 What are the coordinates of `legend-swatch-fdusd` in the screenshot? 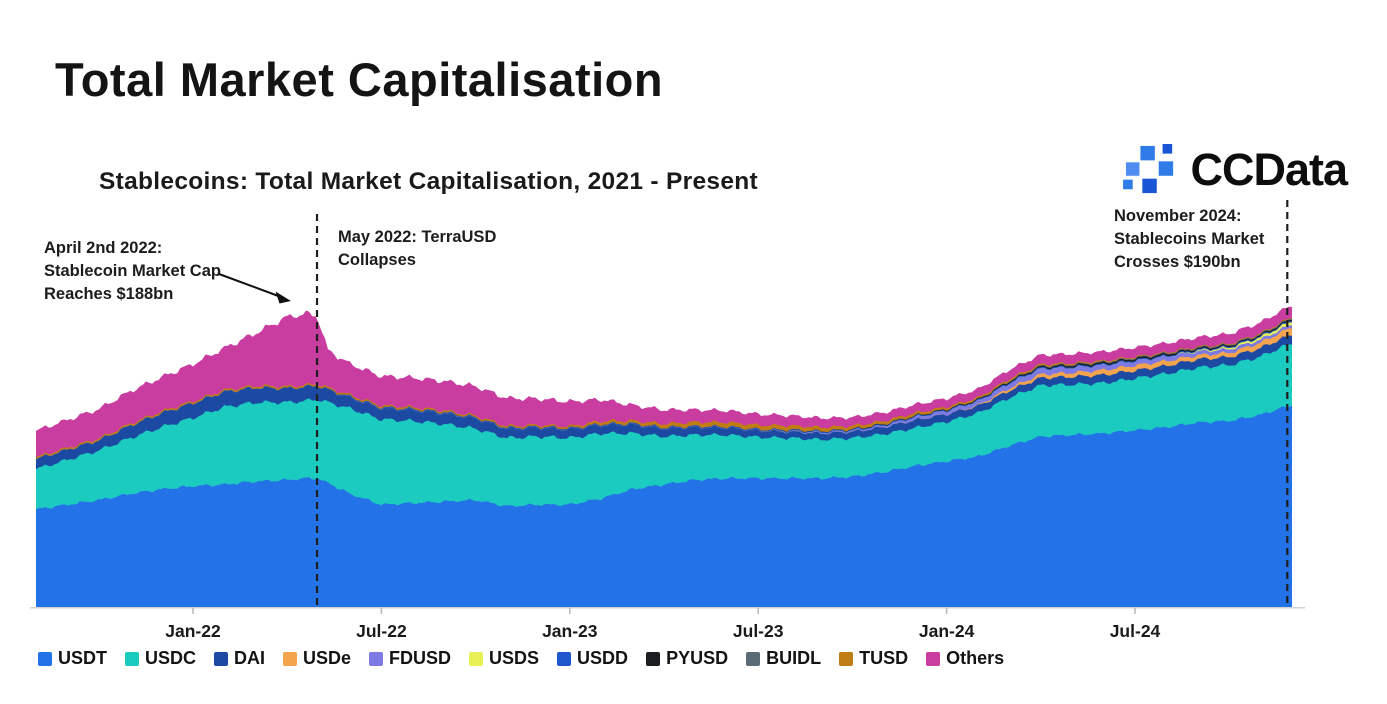 It's located at (376, 658).